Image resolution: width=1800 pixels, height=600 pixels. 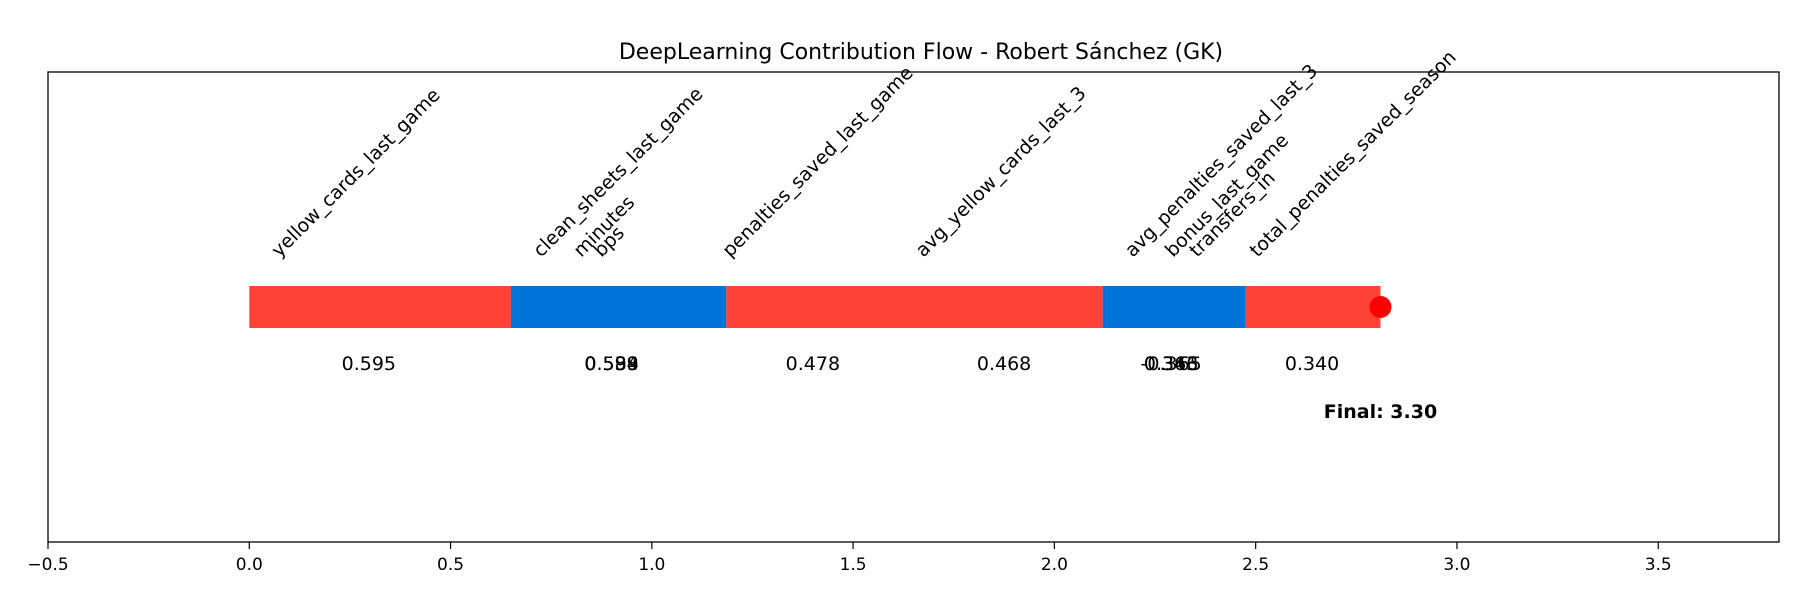 I want to click on x-axis: −0.5 0.0 0.5 1.0 1.5 2.0 2.5 3.0 3.5, so click(x=849, y=558).